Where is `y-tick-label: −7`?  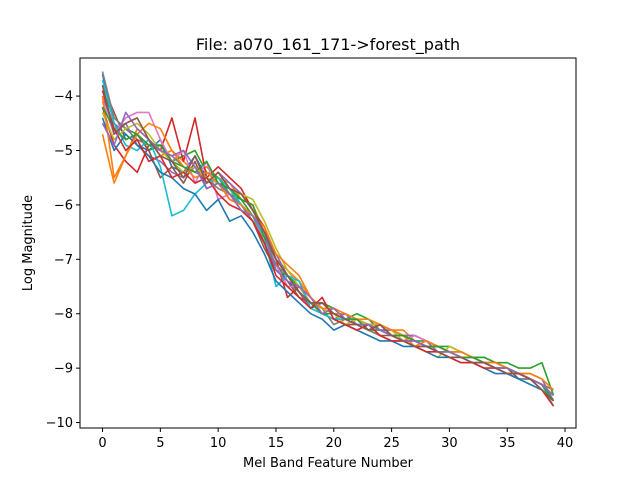 y-tick-label: −7 is located at coordinates (63, 260).